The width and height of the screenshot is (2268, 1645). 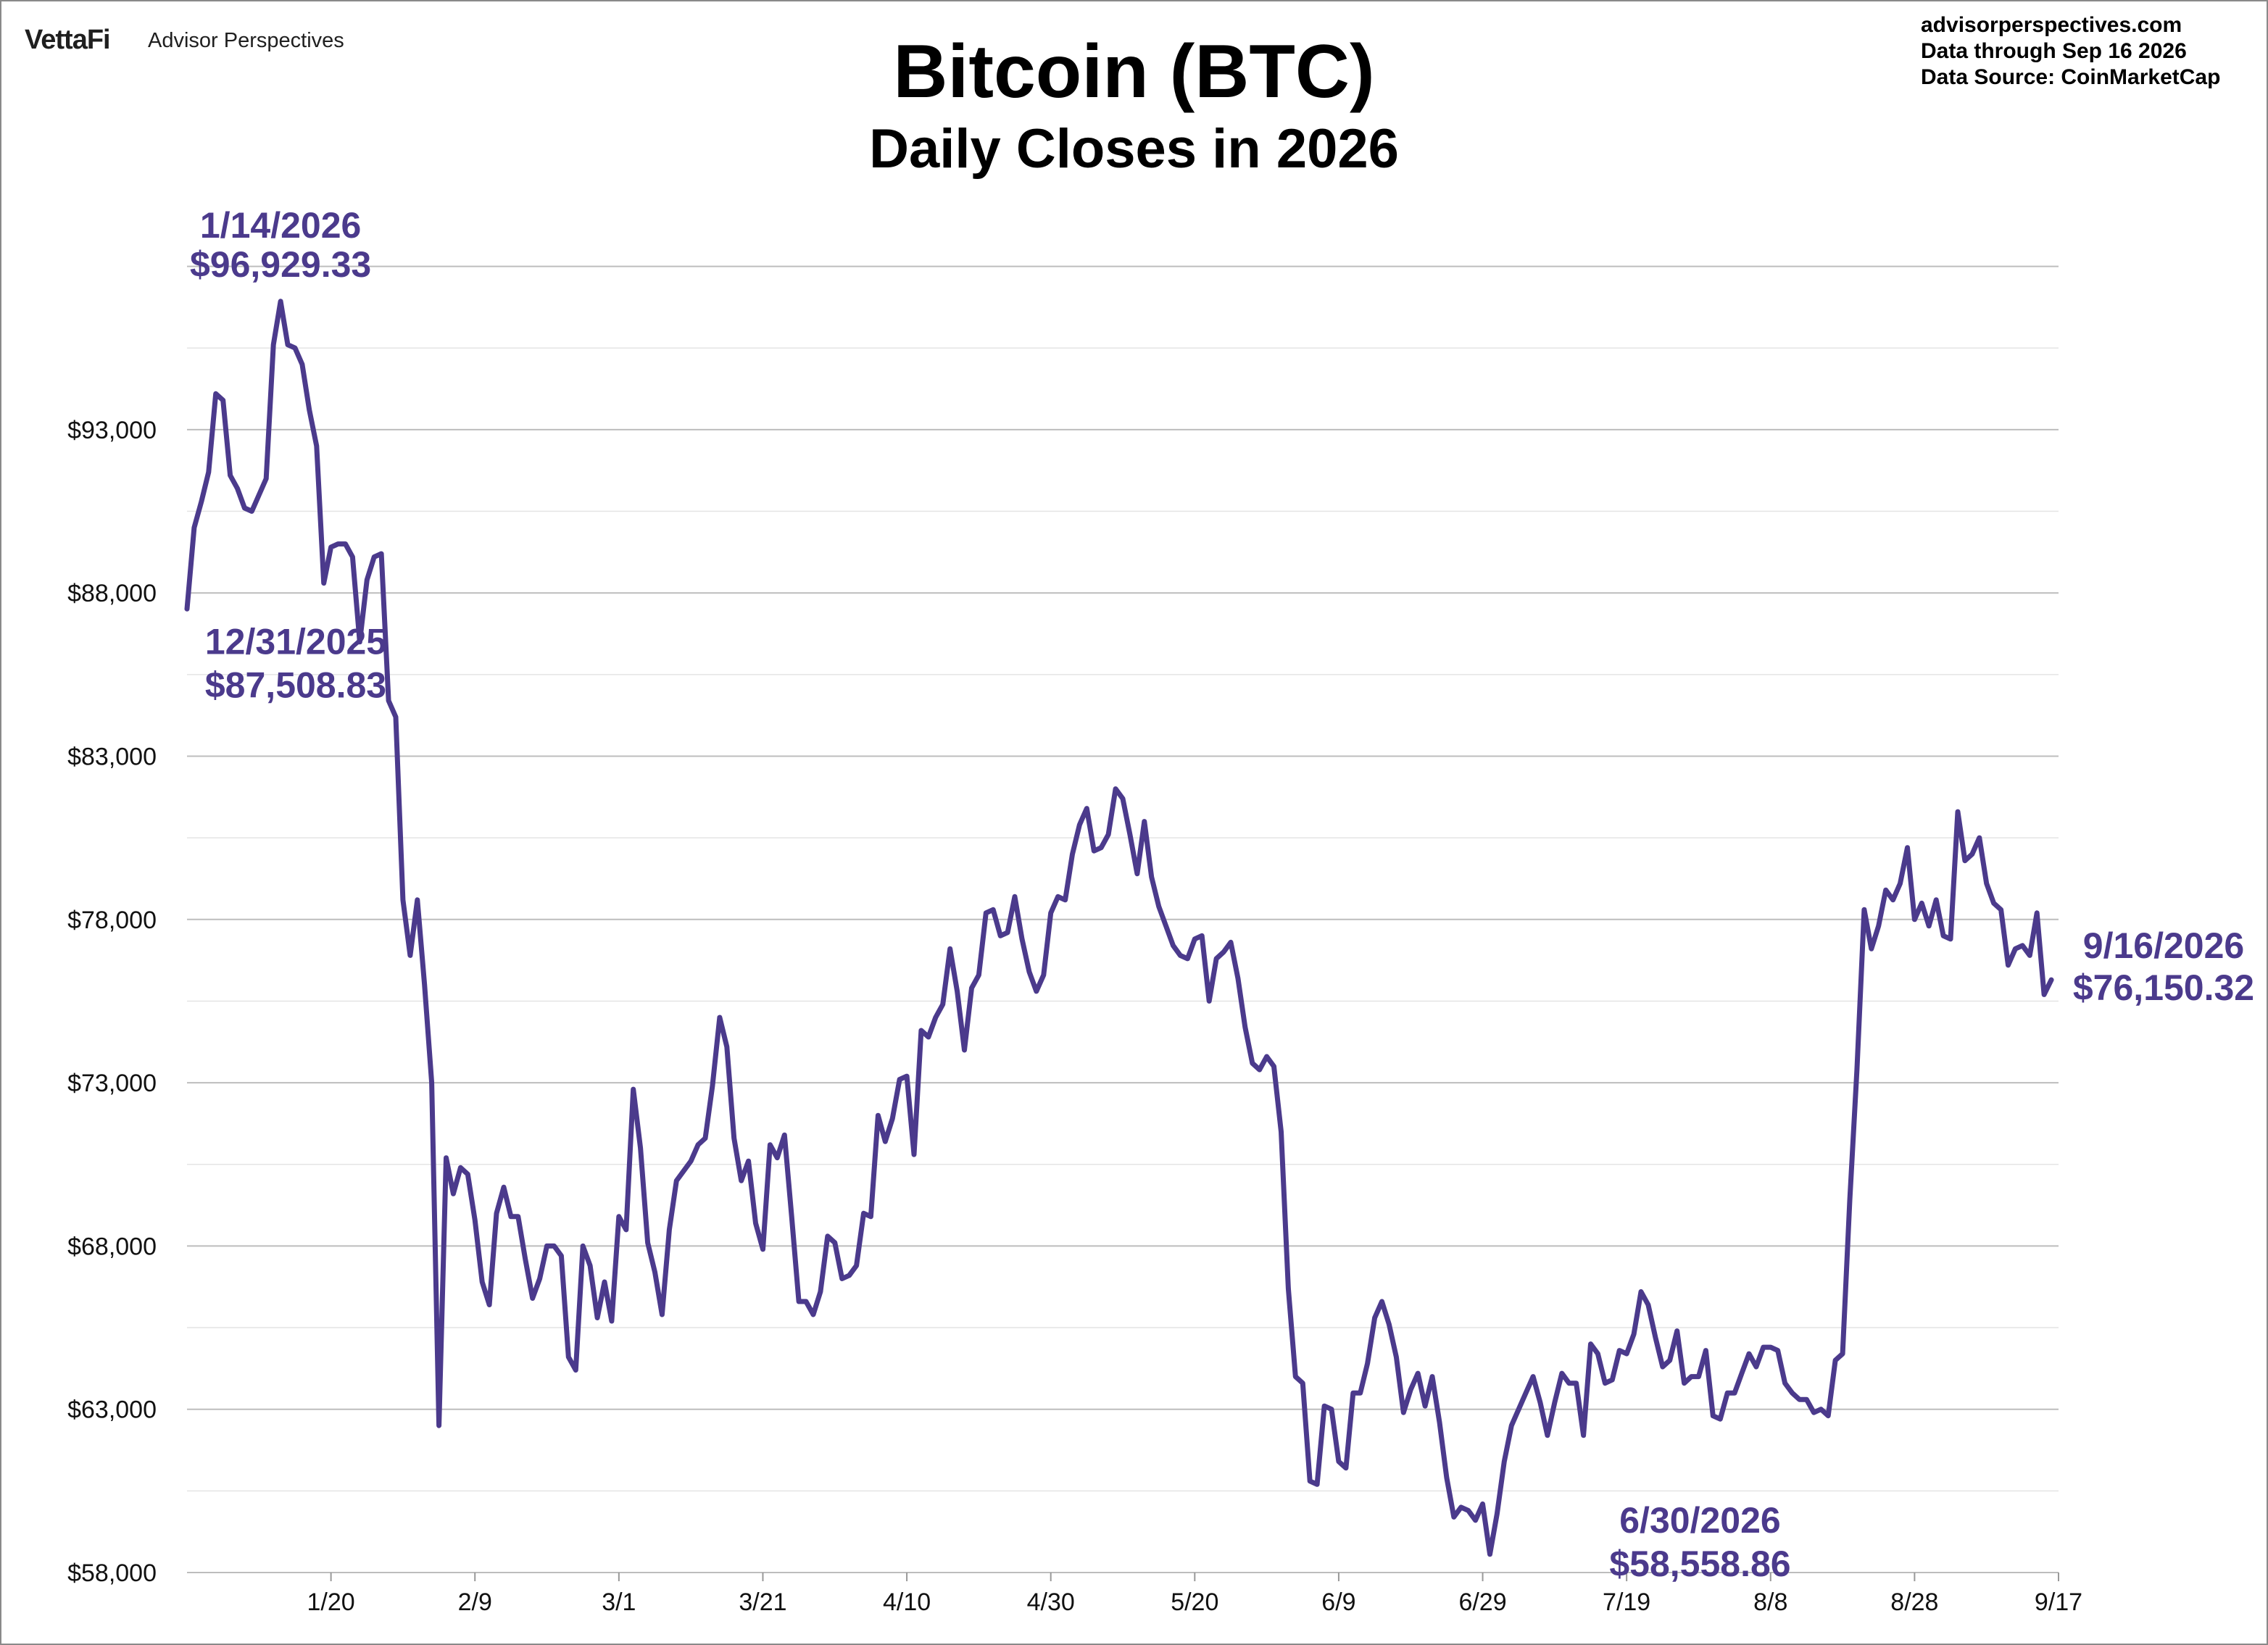 What do you see at coordinates (280, 264) in the screenshot?
I see `annotation-price: $96,929.33` at bounding box center [280, 264].